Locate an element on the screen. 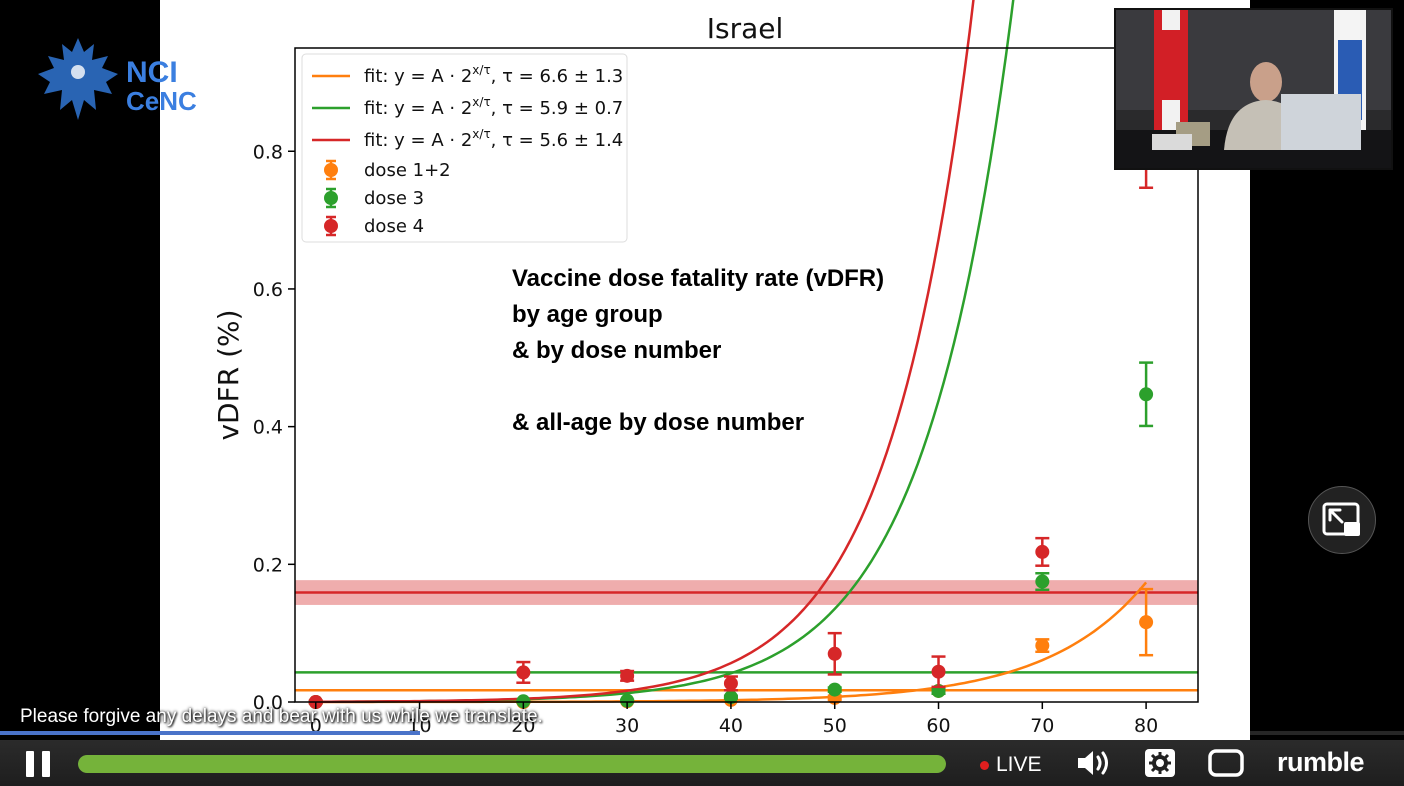  pip-expand-button is located at coordinates (1342, 520).